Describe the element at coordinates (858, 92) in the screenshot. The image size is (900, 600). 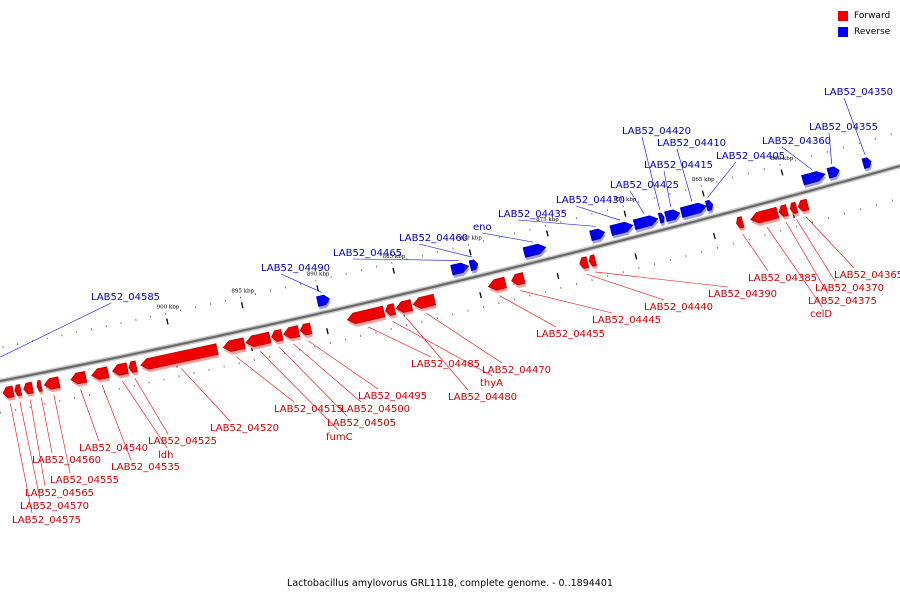
I see `gene-label-lab52-04350: LAB52_04350` at that location.